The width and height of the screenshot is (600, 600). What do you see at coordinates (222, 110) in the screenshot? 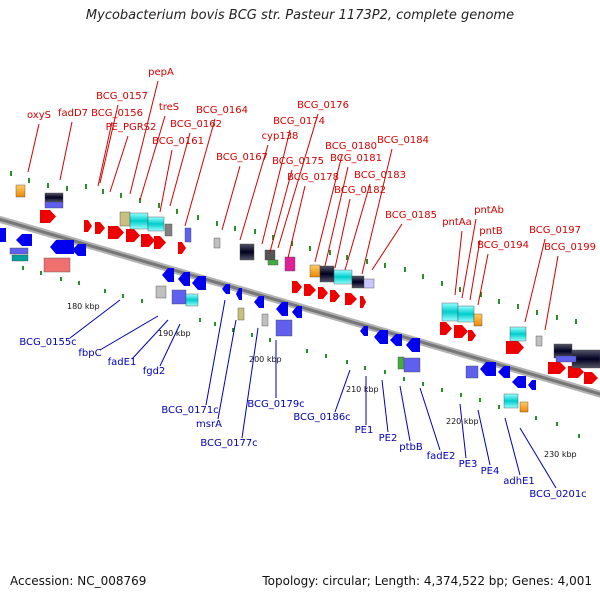
I see `gene-label: BCG_0164` at bounding box center [222, 110].